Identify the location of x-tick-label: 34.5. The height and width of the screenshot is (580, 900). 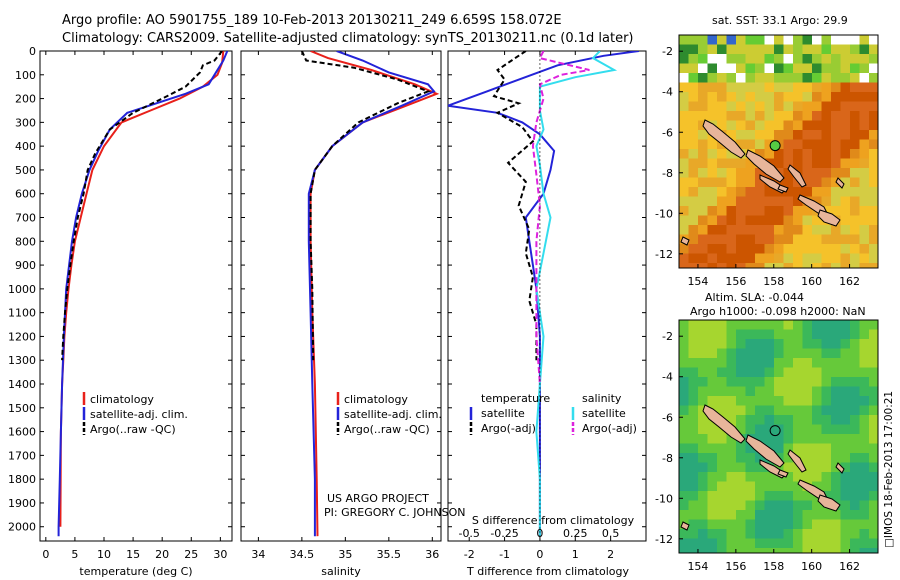
(302, 554).